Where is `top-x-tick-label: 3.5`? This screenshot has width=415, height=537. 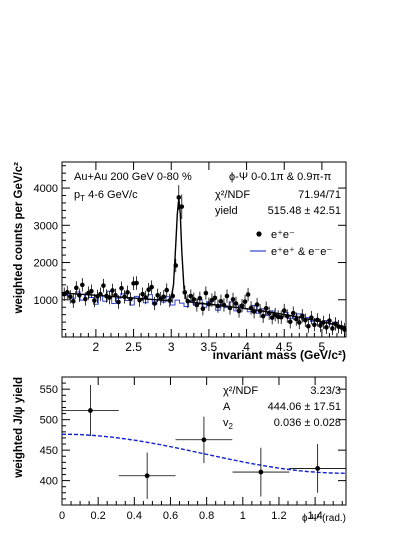
top-x-tick-label: 3.5 is located at coordinates (209, 347).